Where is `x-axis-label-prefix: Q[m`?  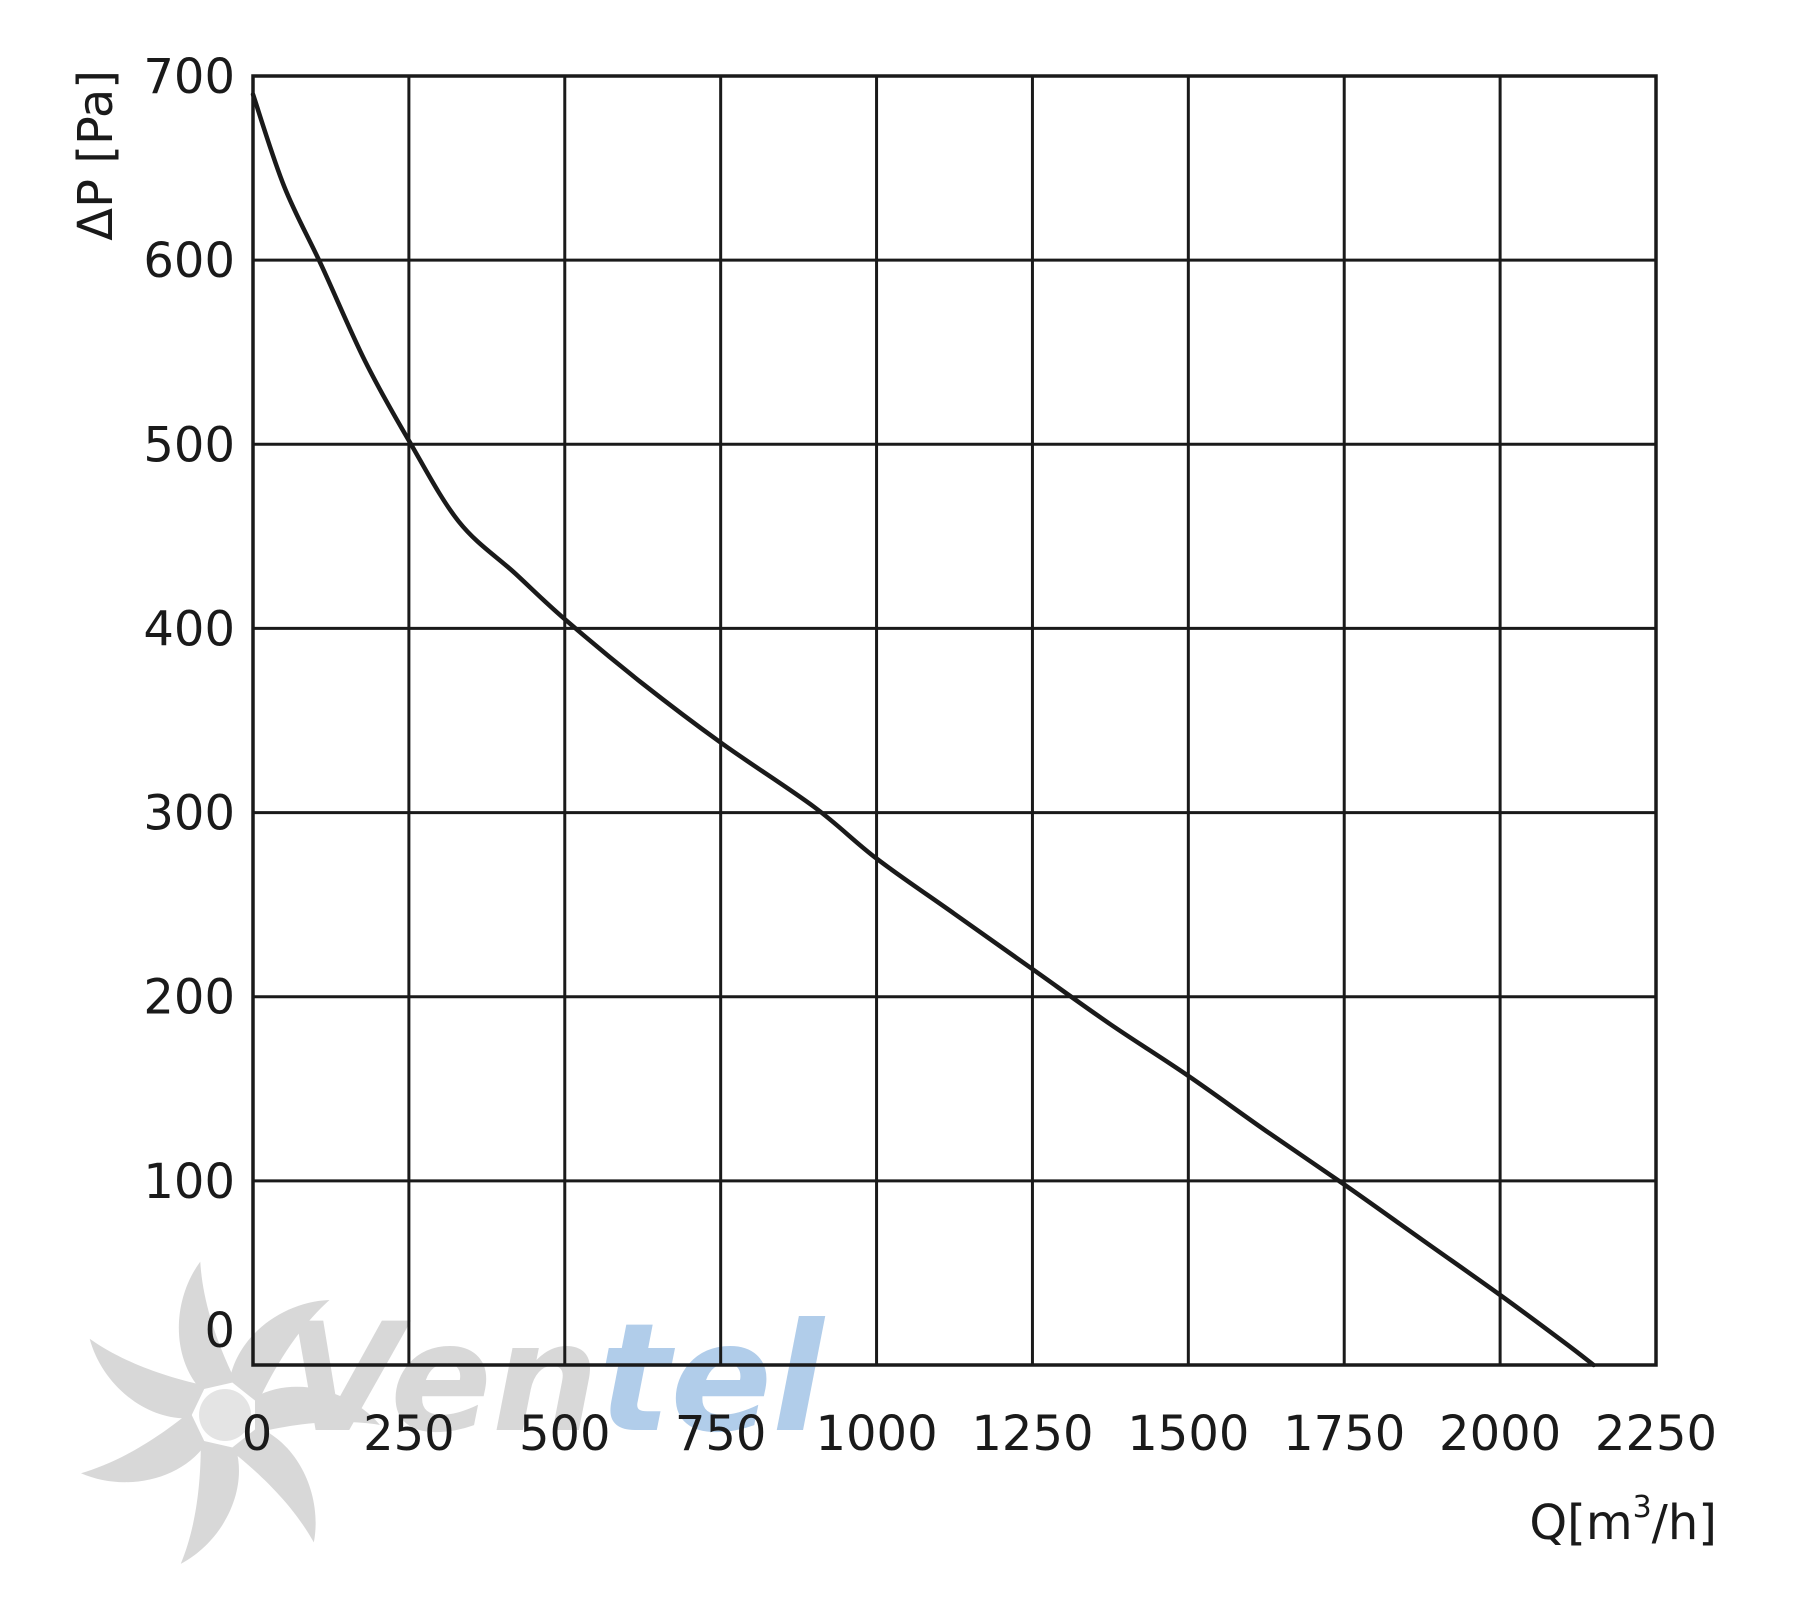 x-axis-label-prefix: Q[m is located at coordinates (1580, 1523).